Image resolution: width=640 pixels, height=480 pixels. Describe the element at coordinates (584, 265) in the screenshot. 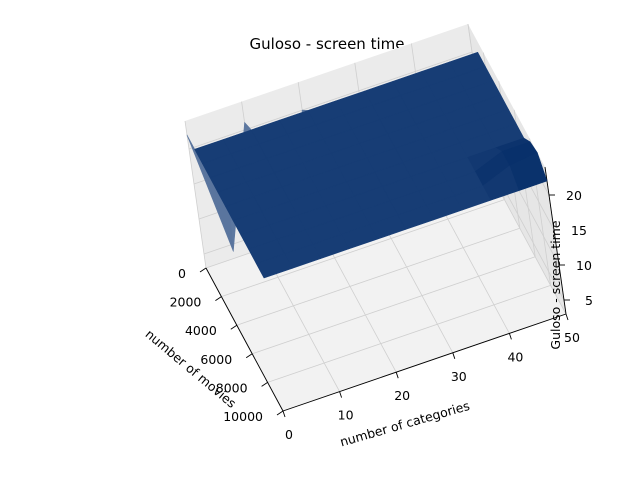

I see `z-tick-label: 10` at that location.